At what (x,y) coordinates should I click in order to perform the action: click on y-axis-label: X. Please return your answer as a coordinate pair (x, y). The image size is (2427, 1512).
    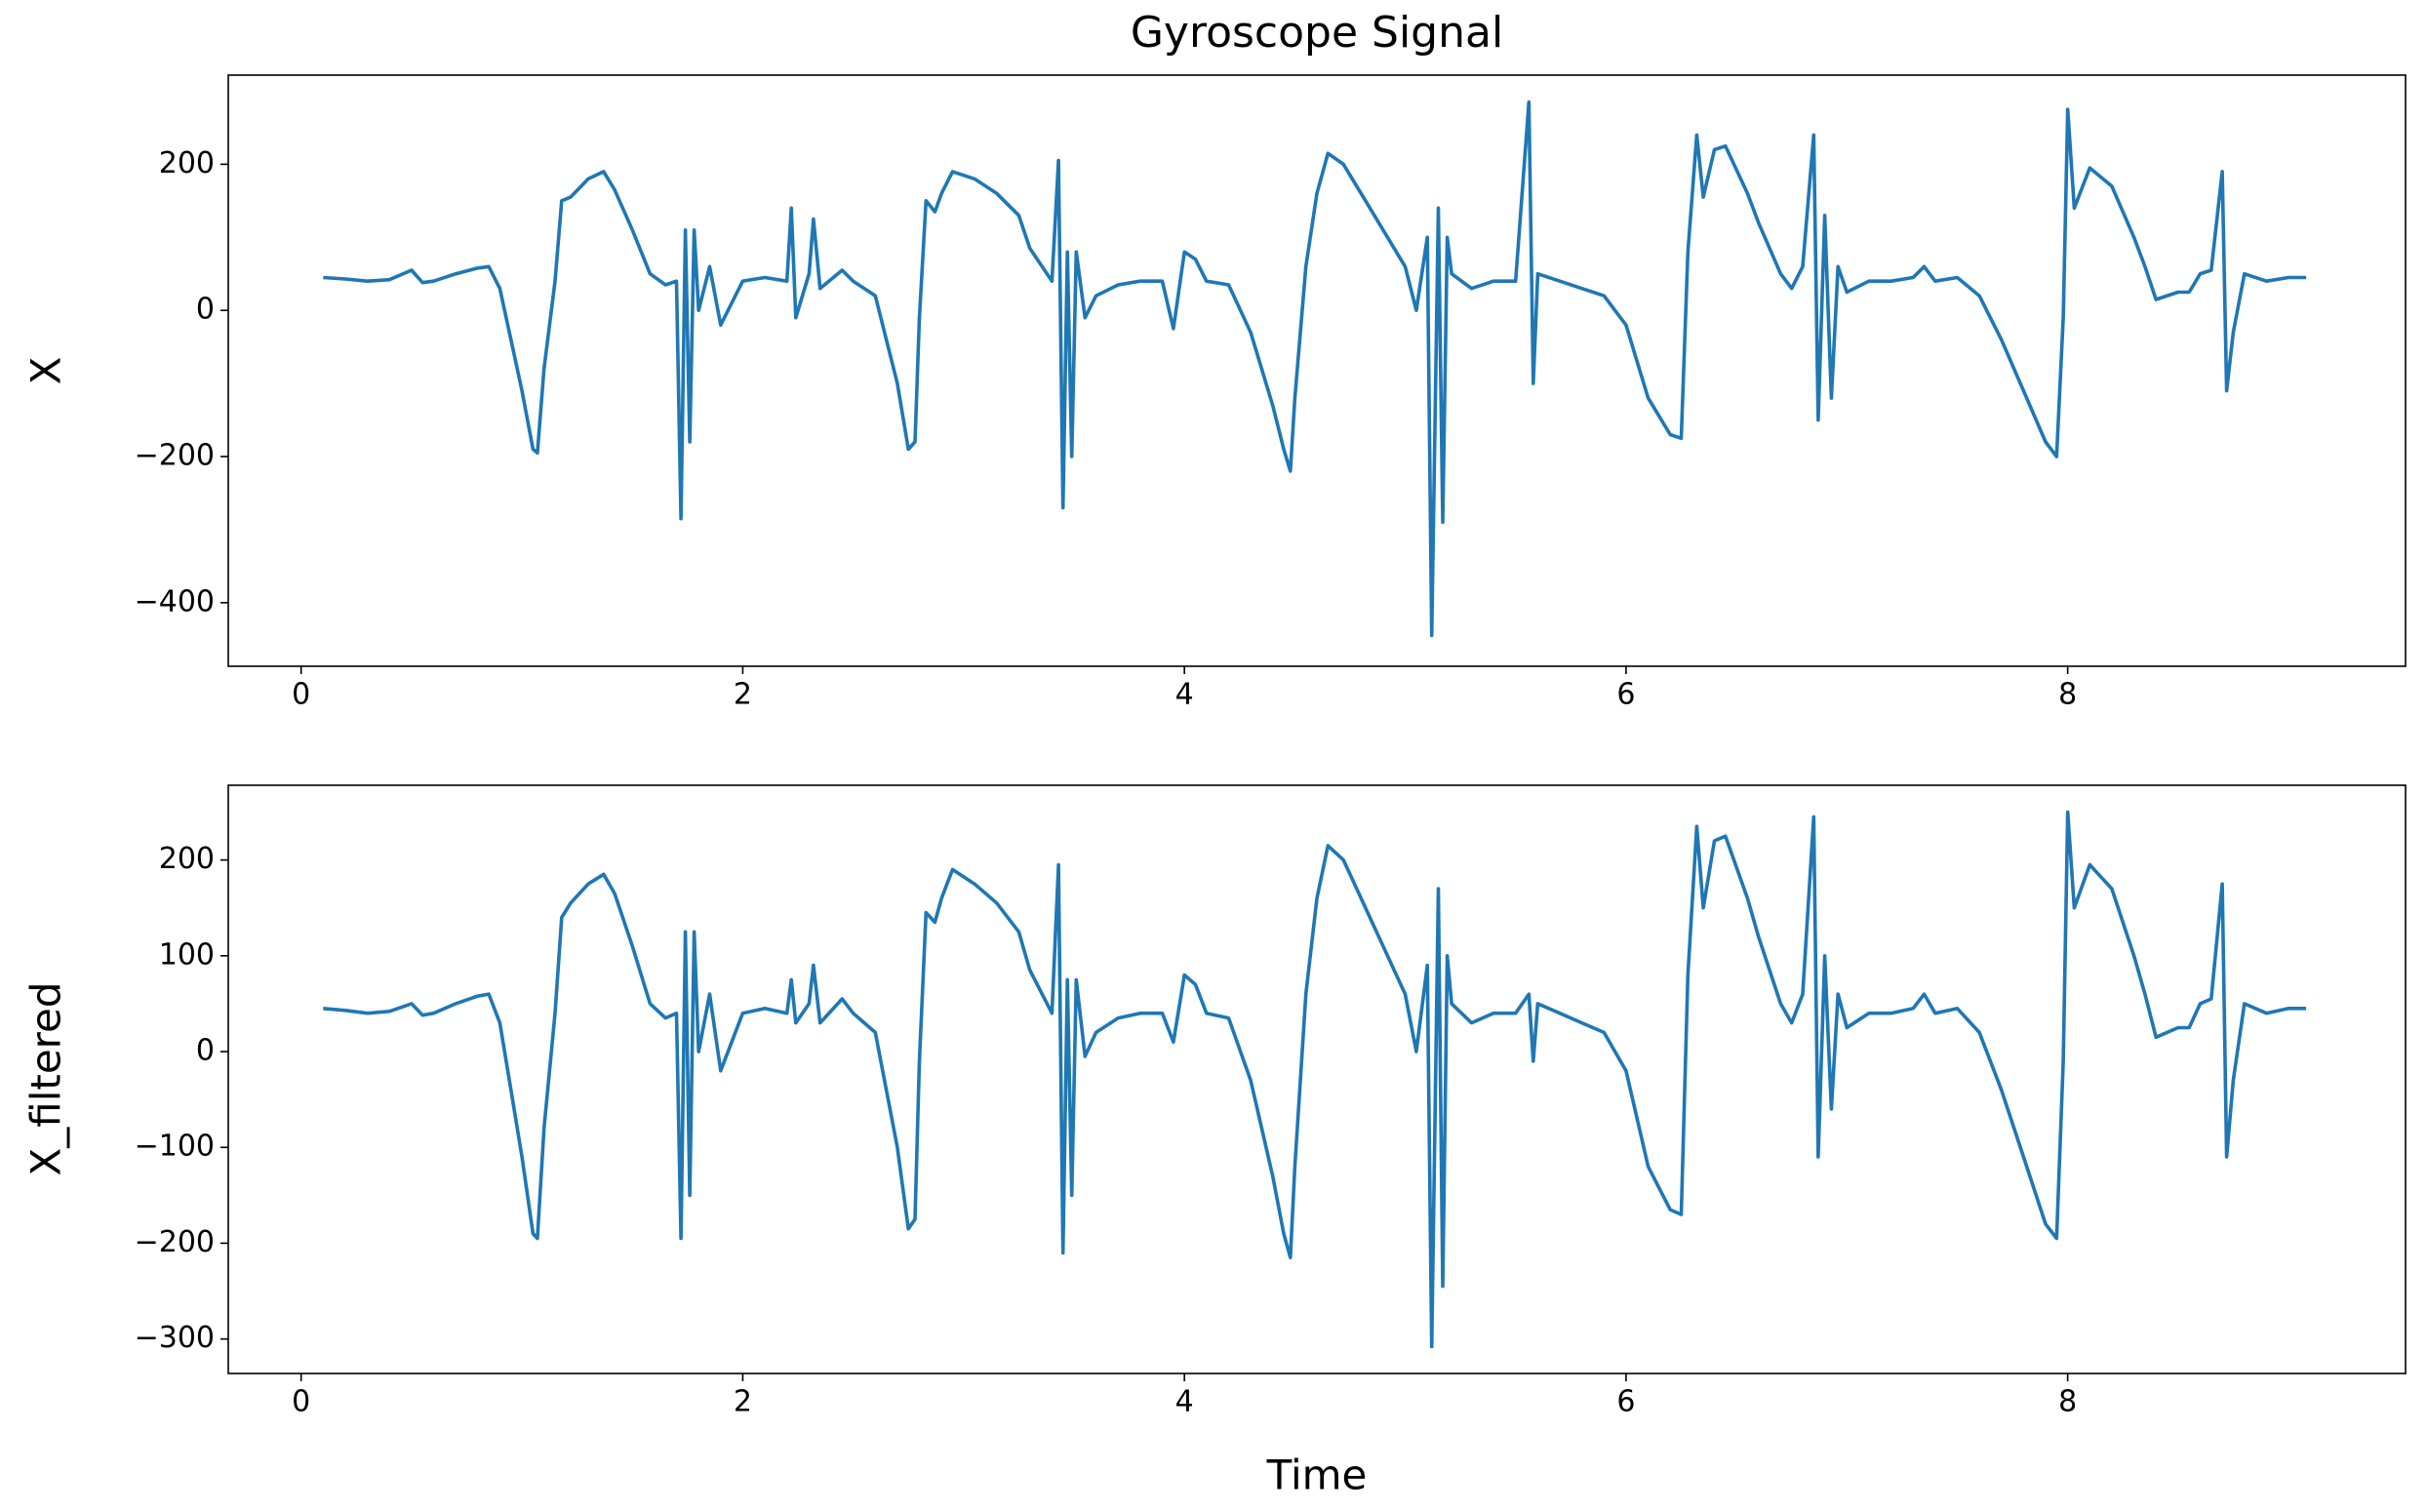
    Looking at the image, I should click on (46, 371).